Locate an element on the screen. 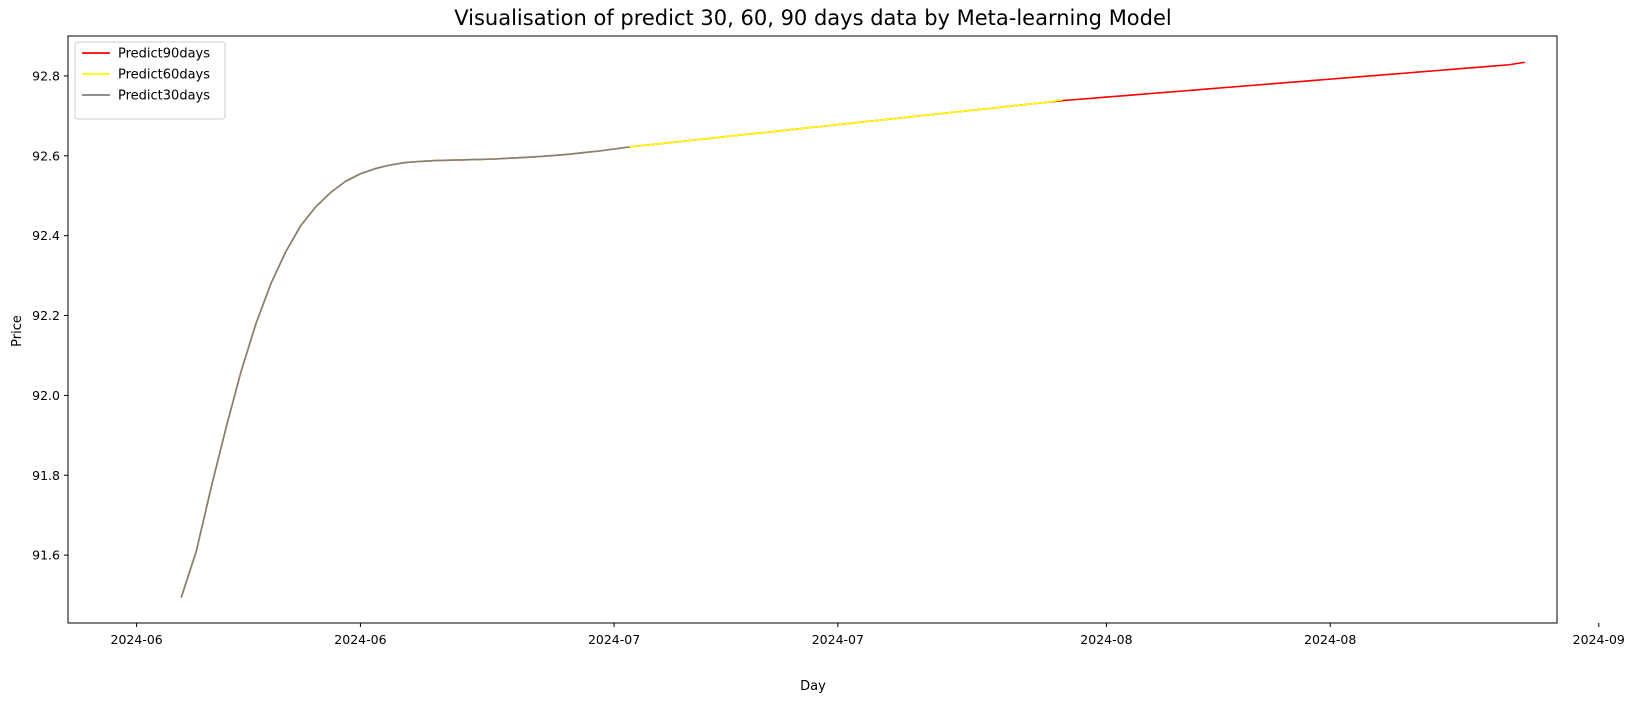 This screenshot has height=703, width=1630. y-tick-label: 92.2 is located at coordinates (46, 315).